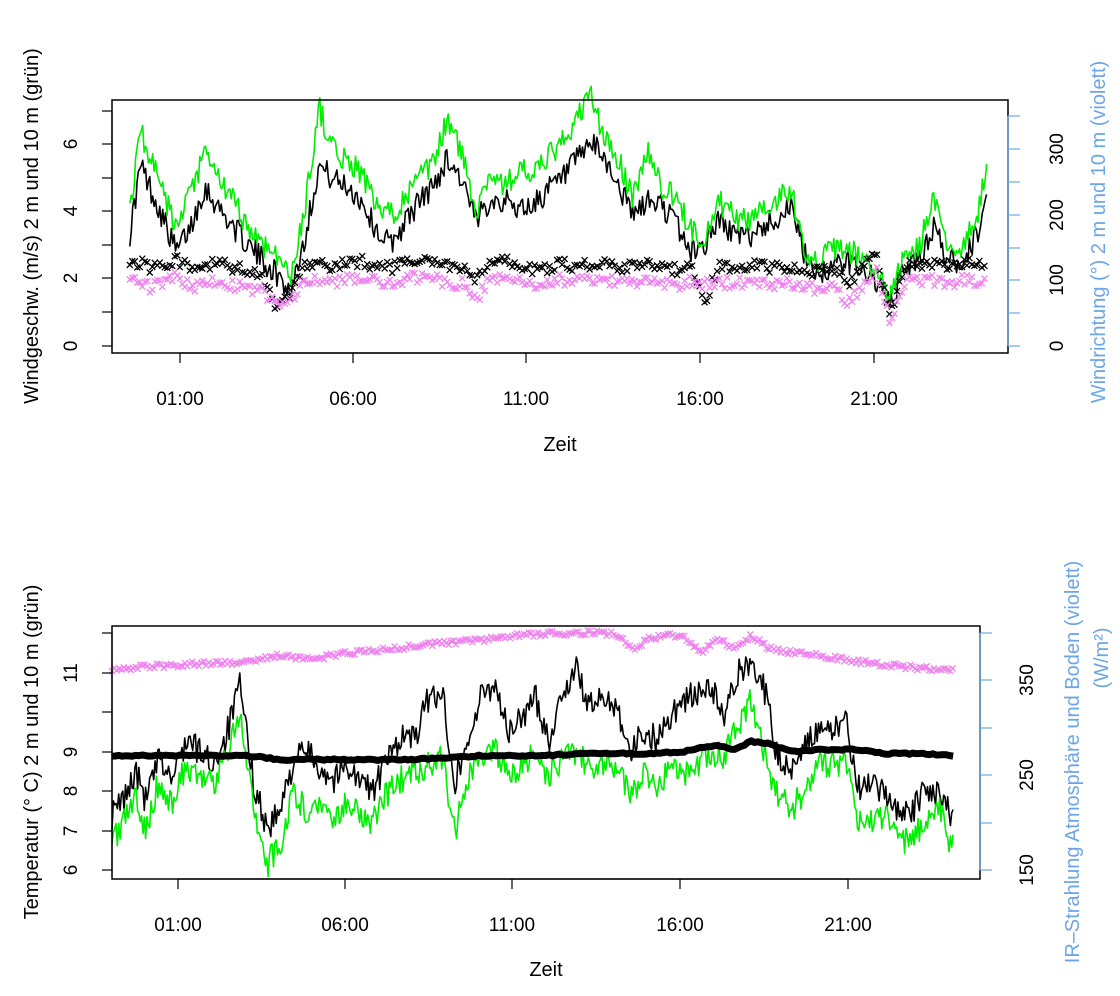  I want to click on panel-2-y-axis-title: Temperatur (° C) 2 m und 10 m (grün), so click(32, 752).